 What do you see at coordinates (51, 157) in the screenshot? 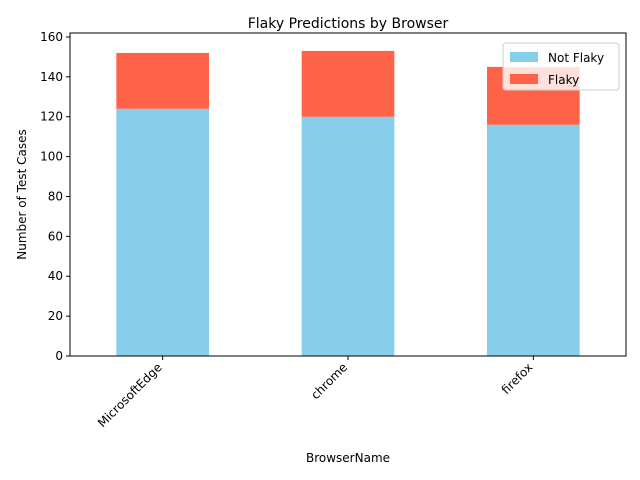
I see `y-tick-label: 100` at bounding box center [51, 157].